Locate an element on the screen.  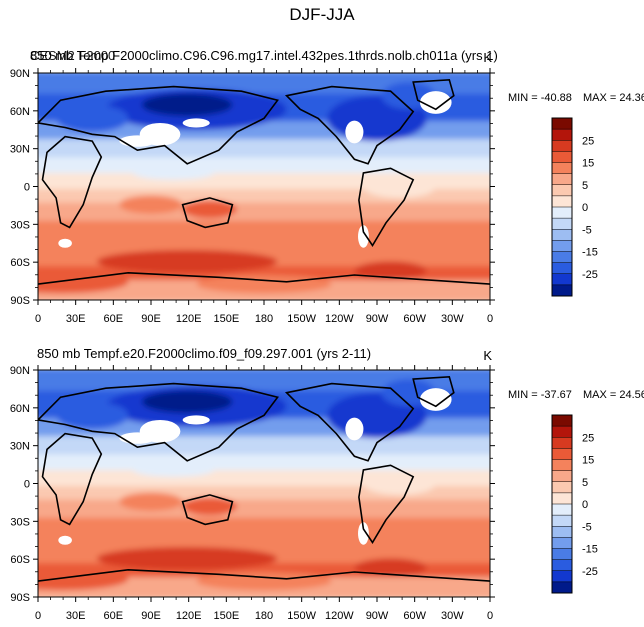
x-tick-label: 120W is located at coordinates (339, 616).